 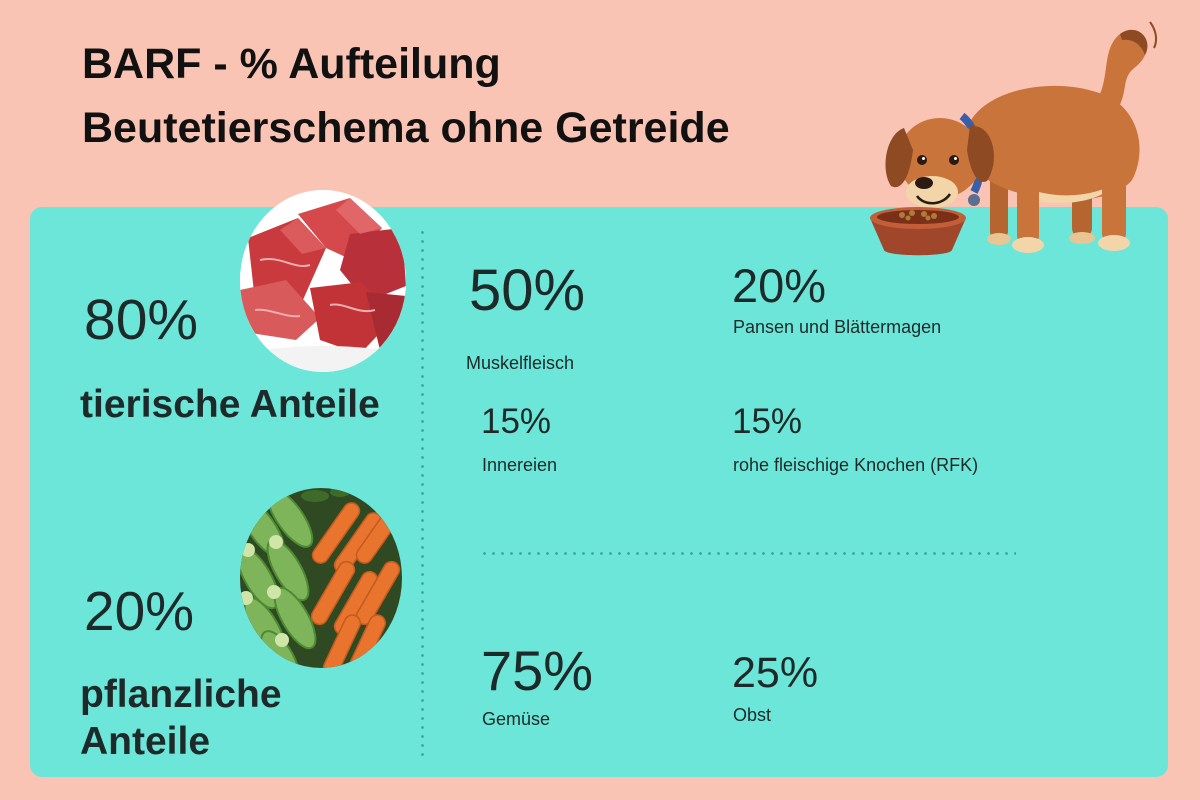 What do you see at coordinates (291, 64) in the screenshot?
I see `title-line-1: BARF - % Aufteilung` at bounding box center [291, 64].